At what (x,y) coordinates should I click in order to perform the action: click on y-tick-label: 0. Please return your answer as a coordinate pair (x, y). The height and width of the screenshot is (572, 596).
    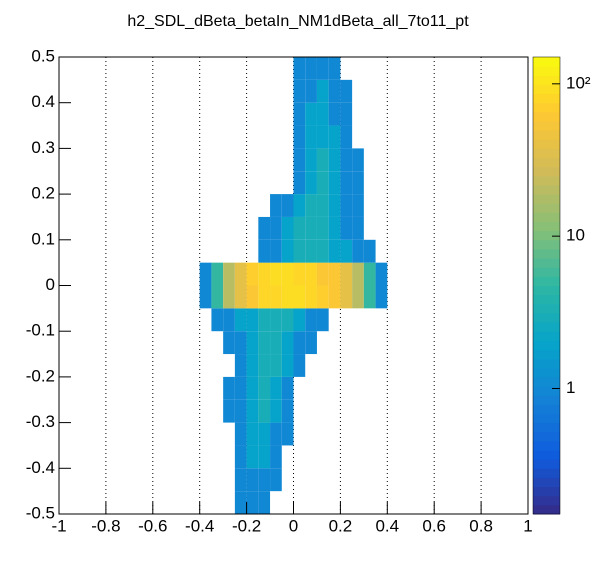
    Looking at the image, I should click on (50, 284).